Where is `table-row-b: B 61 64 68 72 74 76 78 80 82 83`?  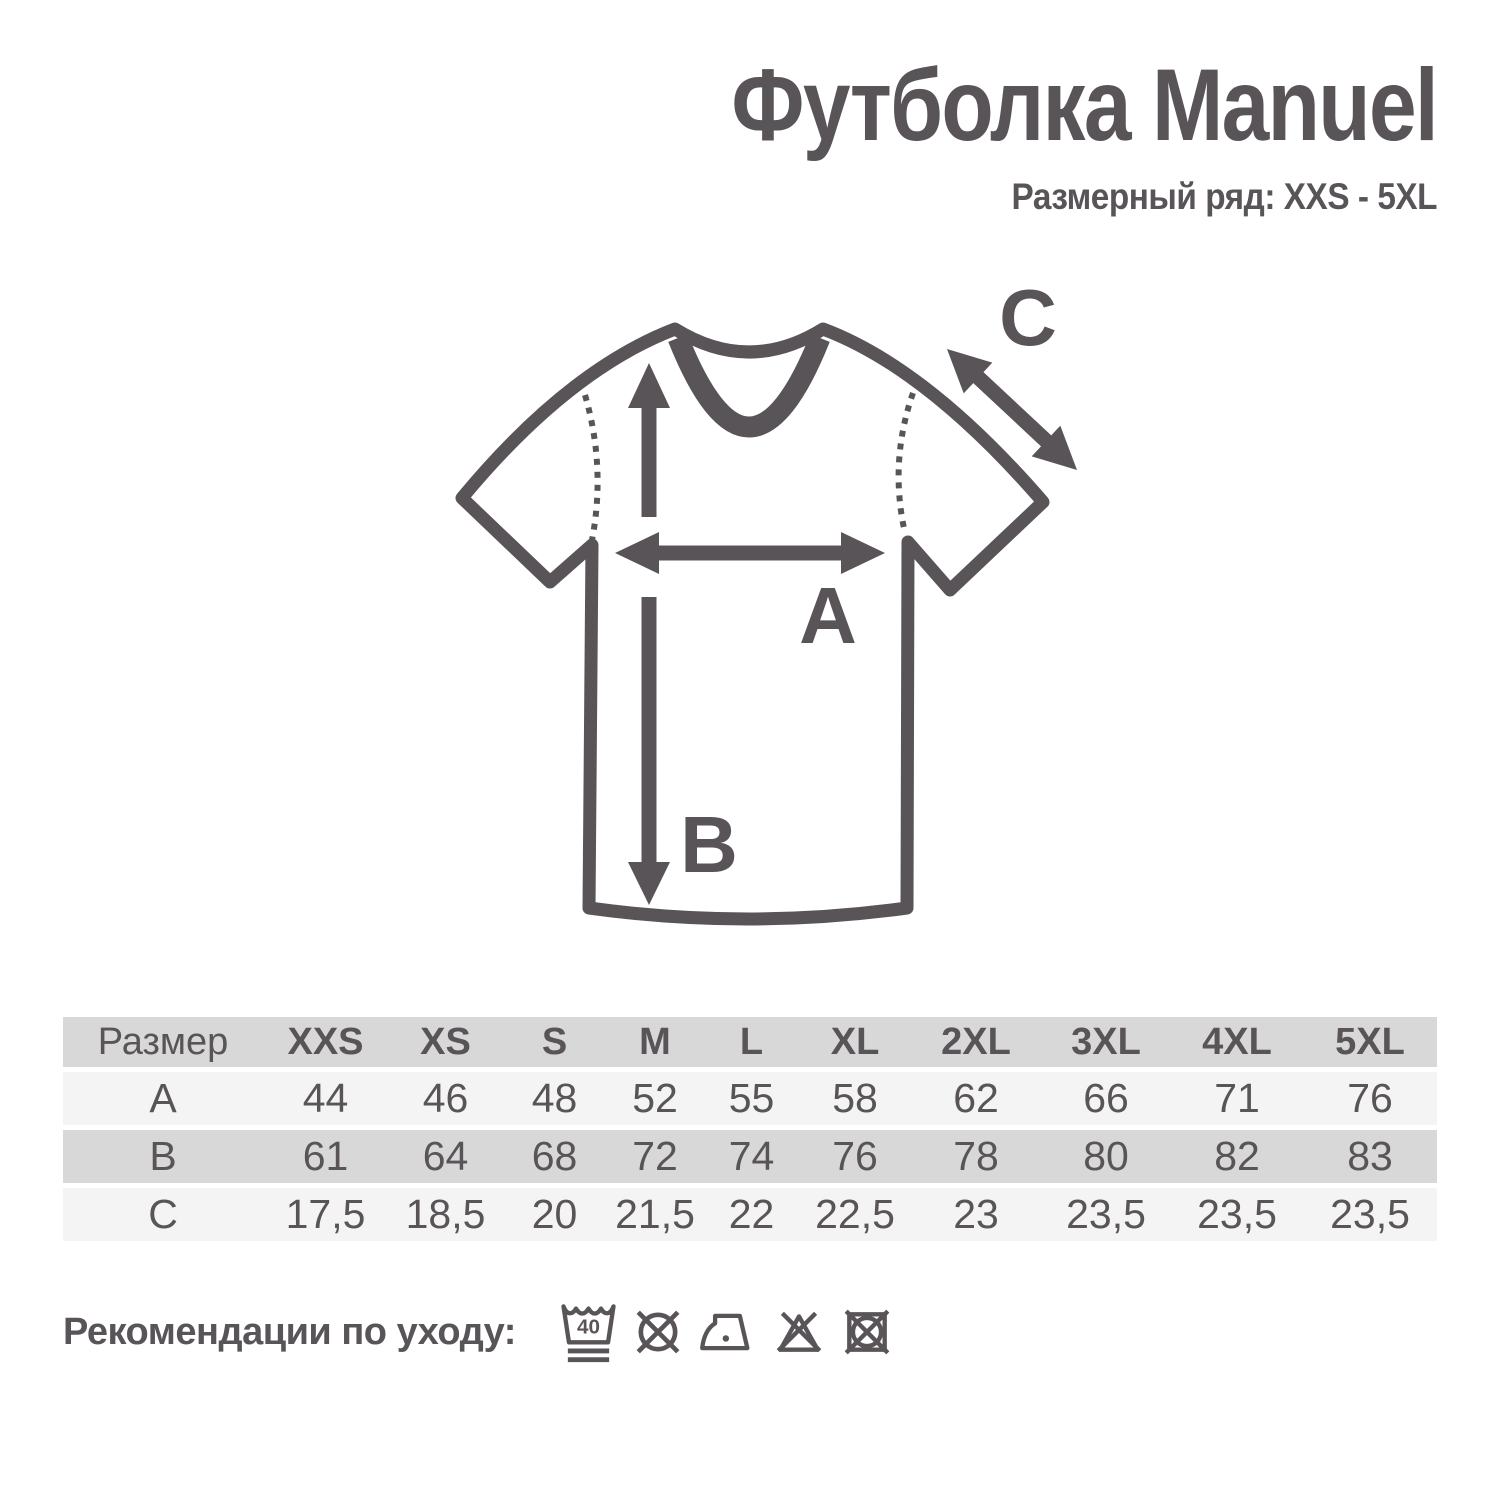 table-row-b: B 61 64 68 72 74 76 78 80 82 83 is located at coordinates (750, 1157).